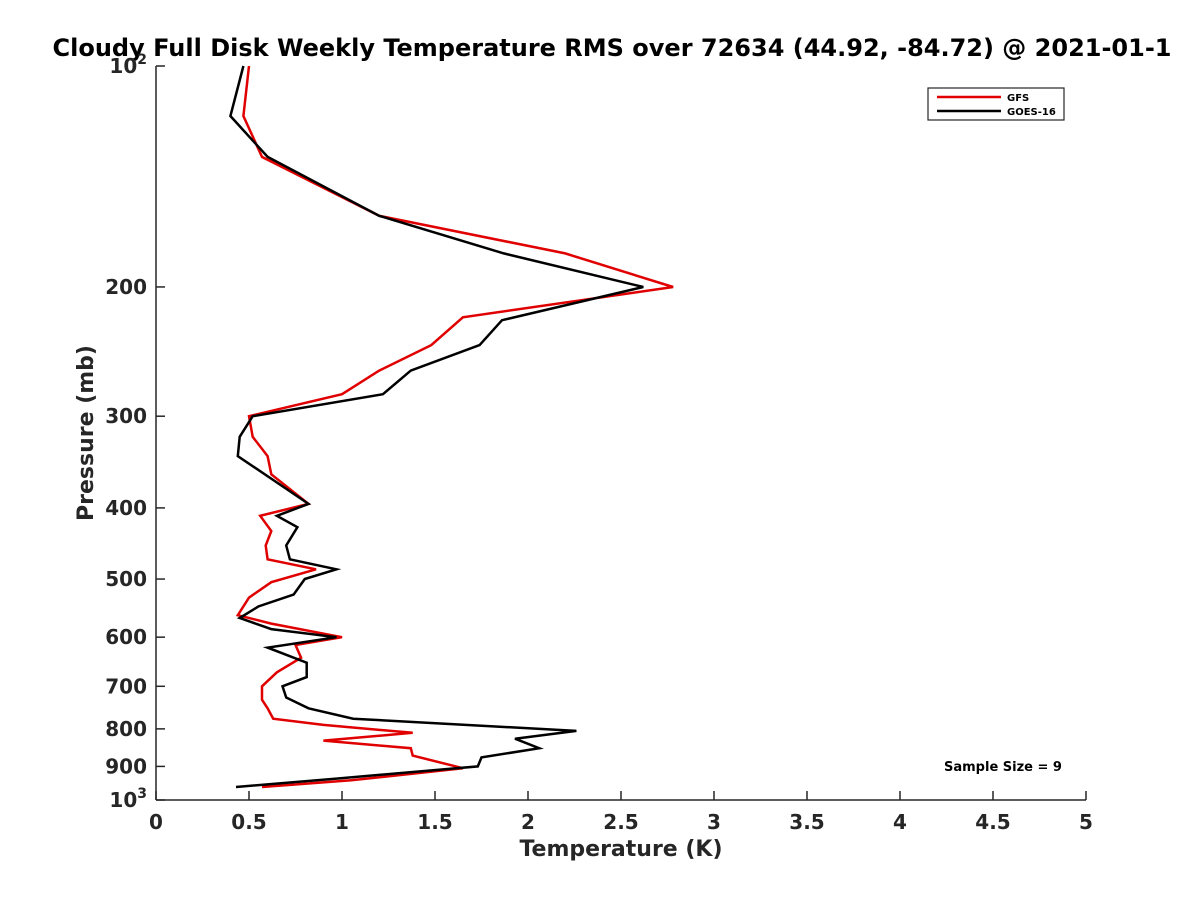 Image resolution: width=1200 pixels, height=900 pixels. I want to click on y-tick-label: 10², so click(128, 65).